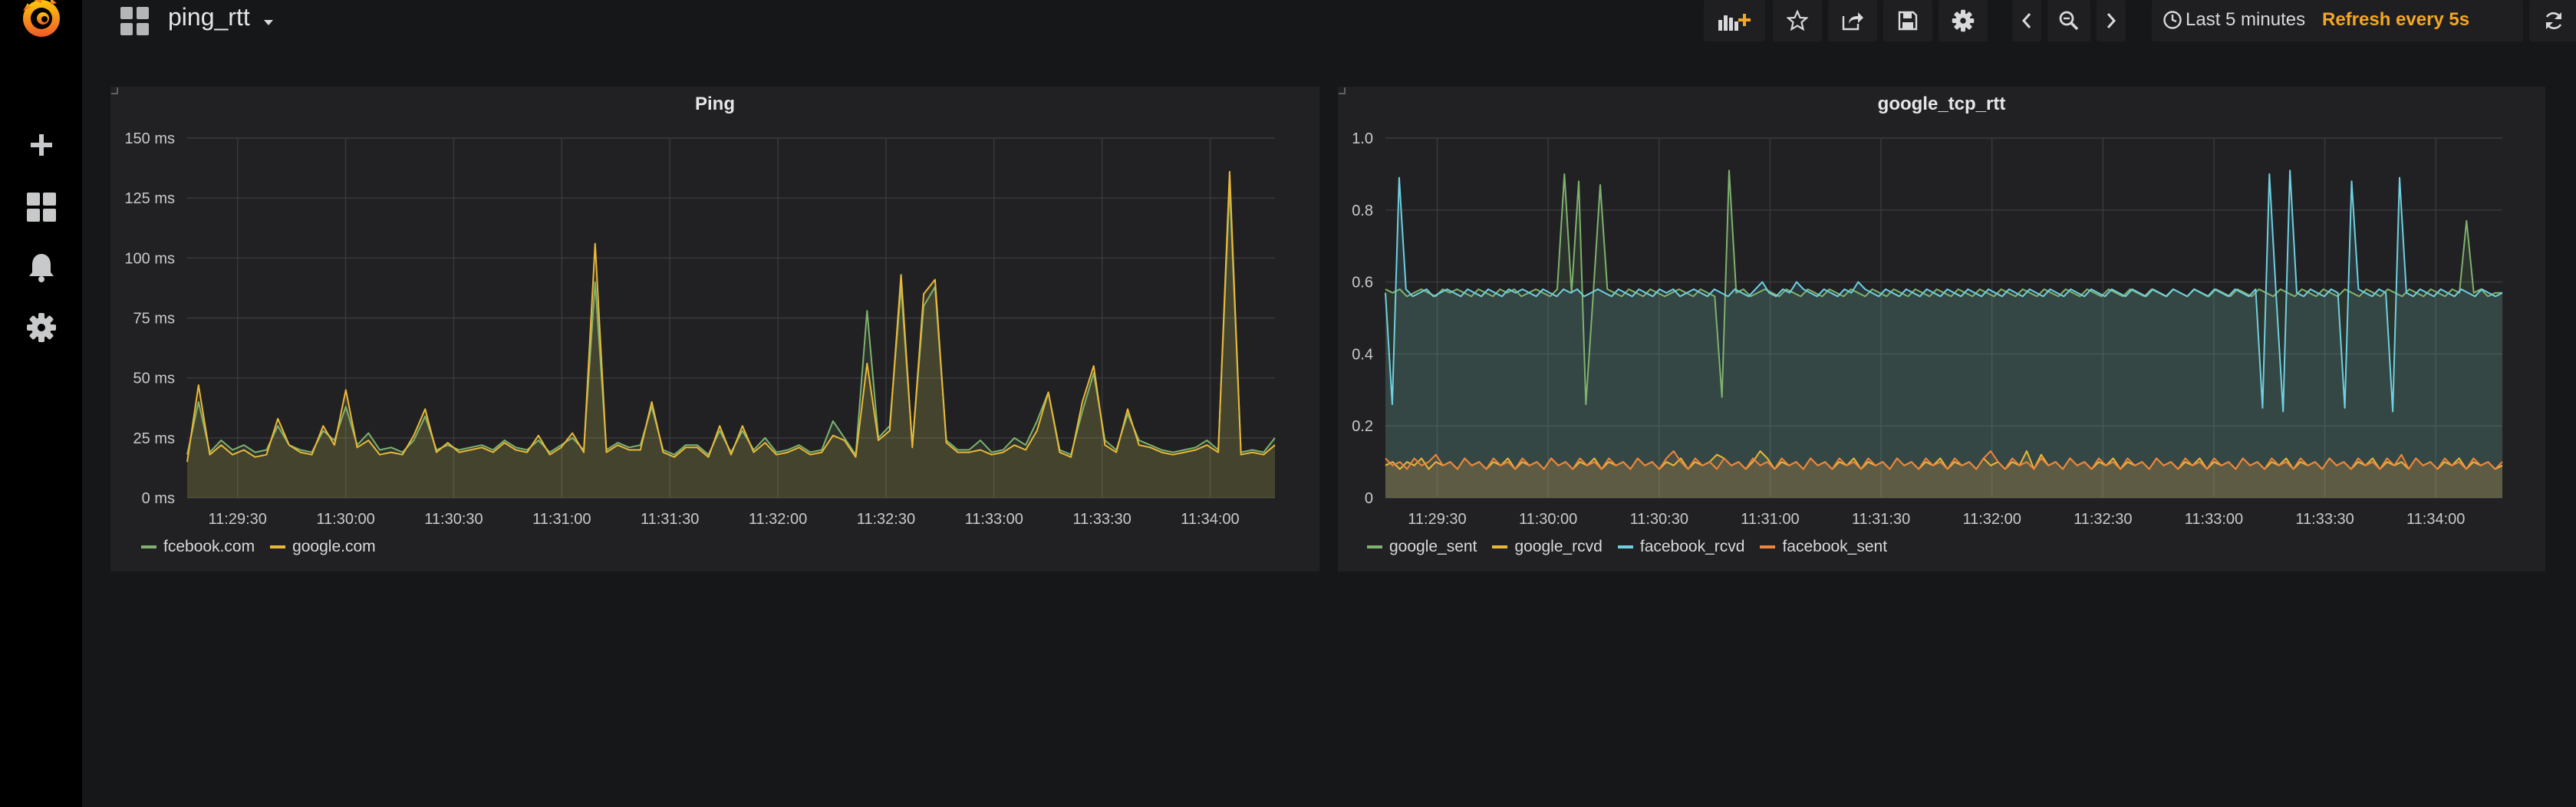 This screenshot has width=2576, height=807. Describe the element at coordinates (154, 438) in the screenshot. I see `y-tick-label: 25 ms` at that location.